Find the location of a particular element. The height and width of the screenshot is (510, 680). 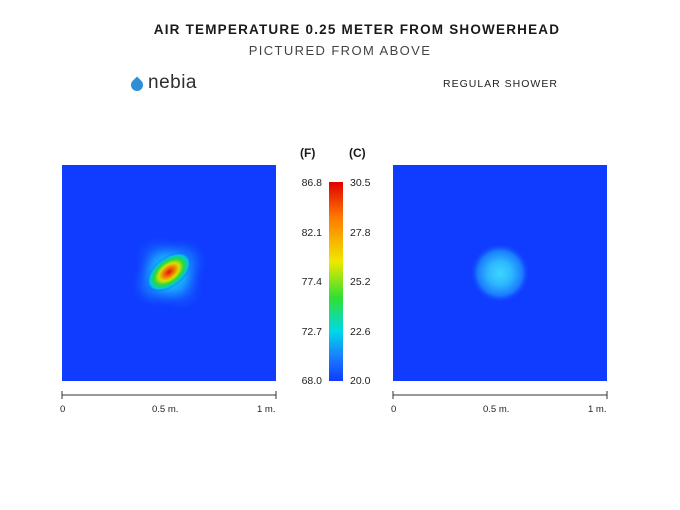

nebia-logo: nebia is located at coordinates (174, 84).